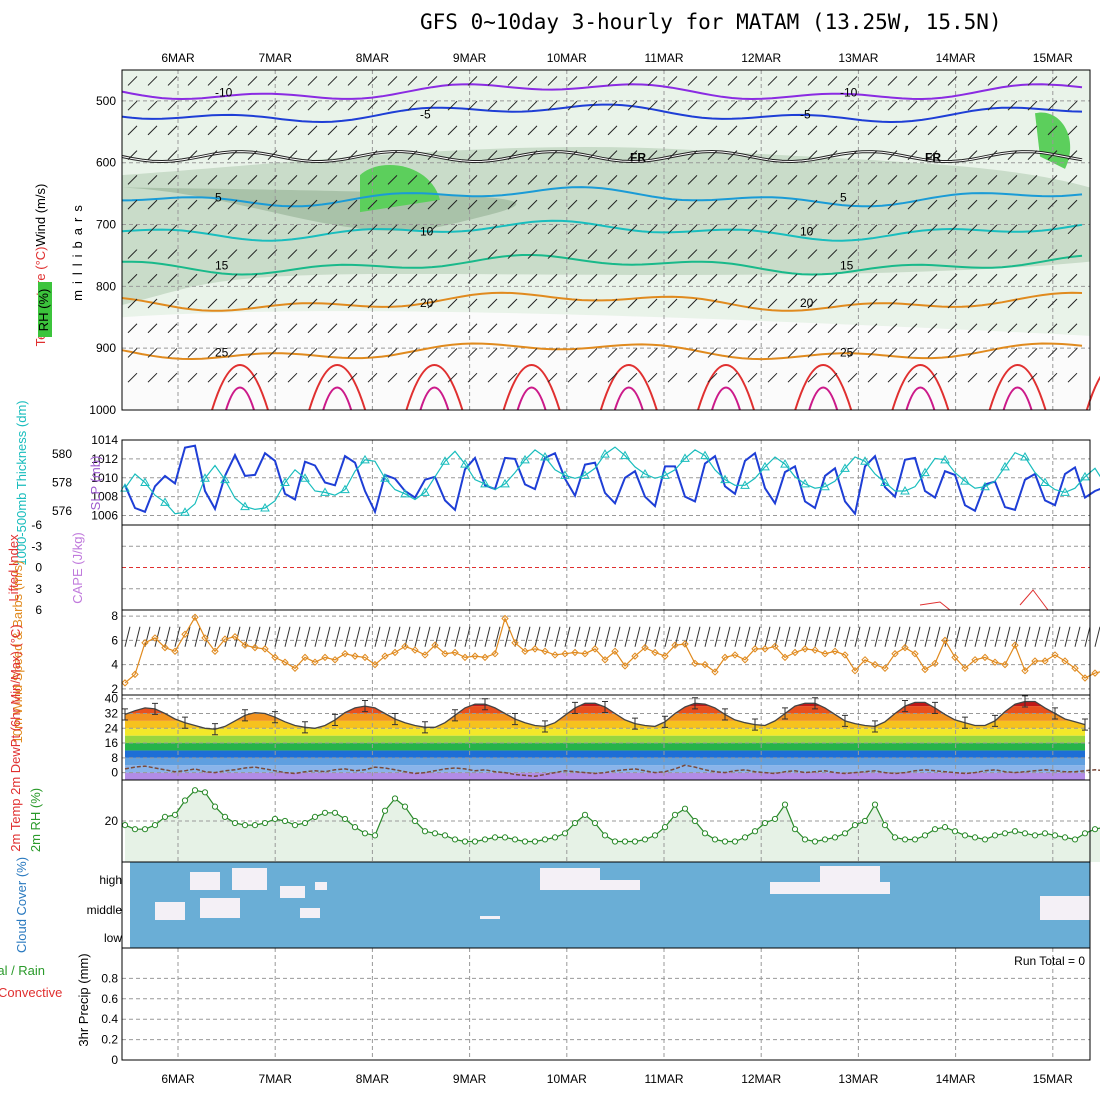  Describe the element at coordinates (455, 715) in the screenshot. I see `temp-minmax-bar` at that location.